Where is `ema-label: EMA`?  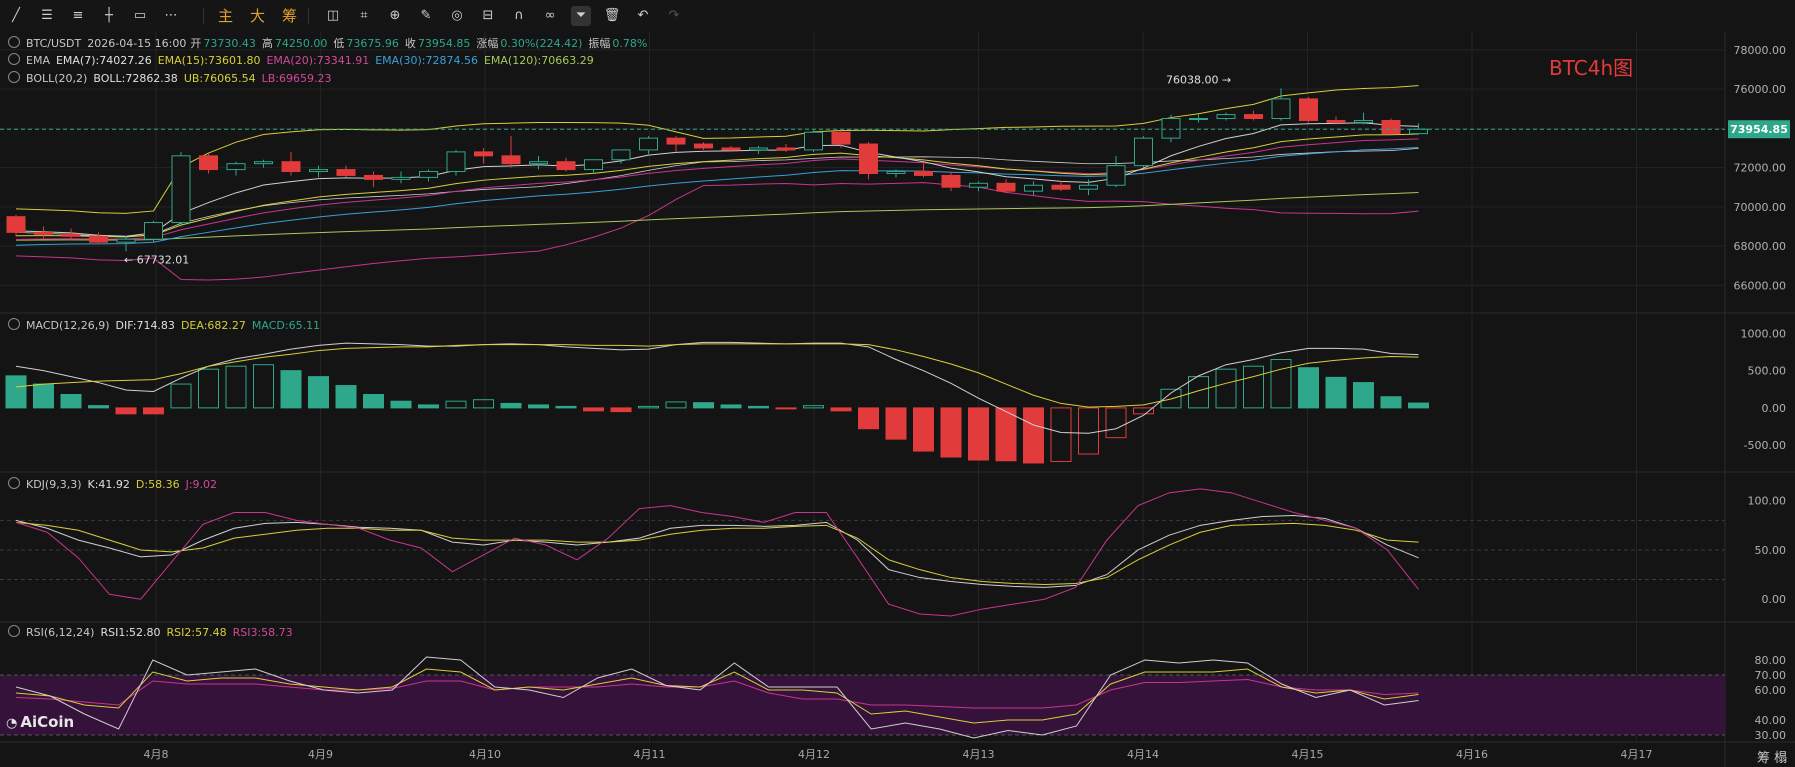 ema-label: EMA is located at coordinates (38, 60).